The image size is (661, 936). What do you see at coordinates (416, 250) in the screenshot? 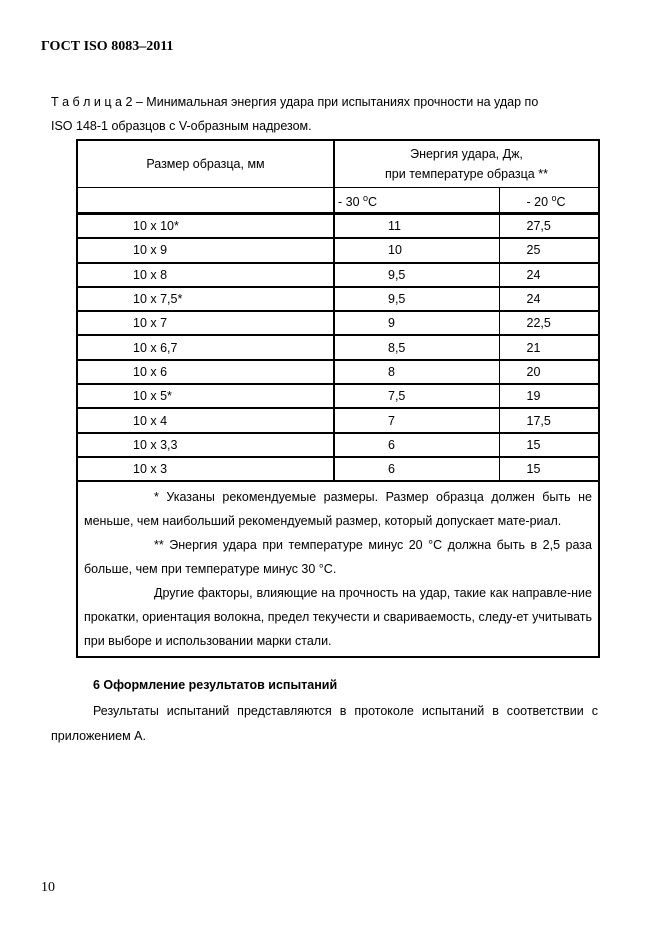
I see `cell-energy-minus30: 10` at bounding box center [416, 250].